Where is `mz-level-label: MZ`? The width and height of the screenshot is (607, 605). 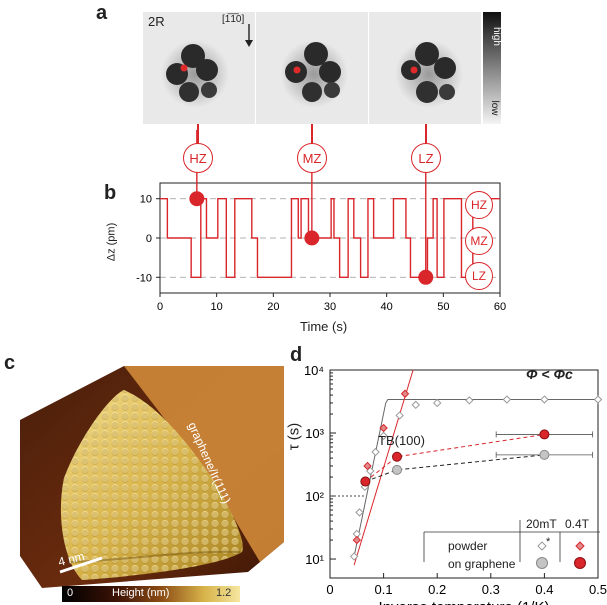 mz-level-label: MZ is located at coordinates (479, 241).